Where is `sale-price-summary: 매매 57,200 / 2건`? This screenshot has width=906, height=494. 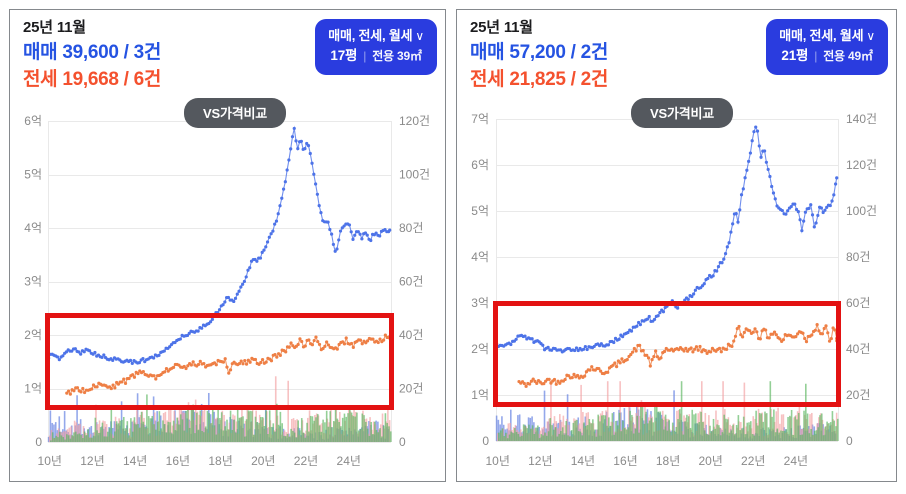
sale-price-summary: 매매 57,200 / 2건 is located at coordinates (539, 52).